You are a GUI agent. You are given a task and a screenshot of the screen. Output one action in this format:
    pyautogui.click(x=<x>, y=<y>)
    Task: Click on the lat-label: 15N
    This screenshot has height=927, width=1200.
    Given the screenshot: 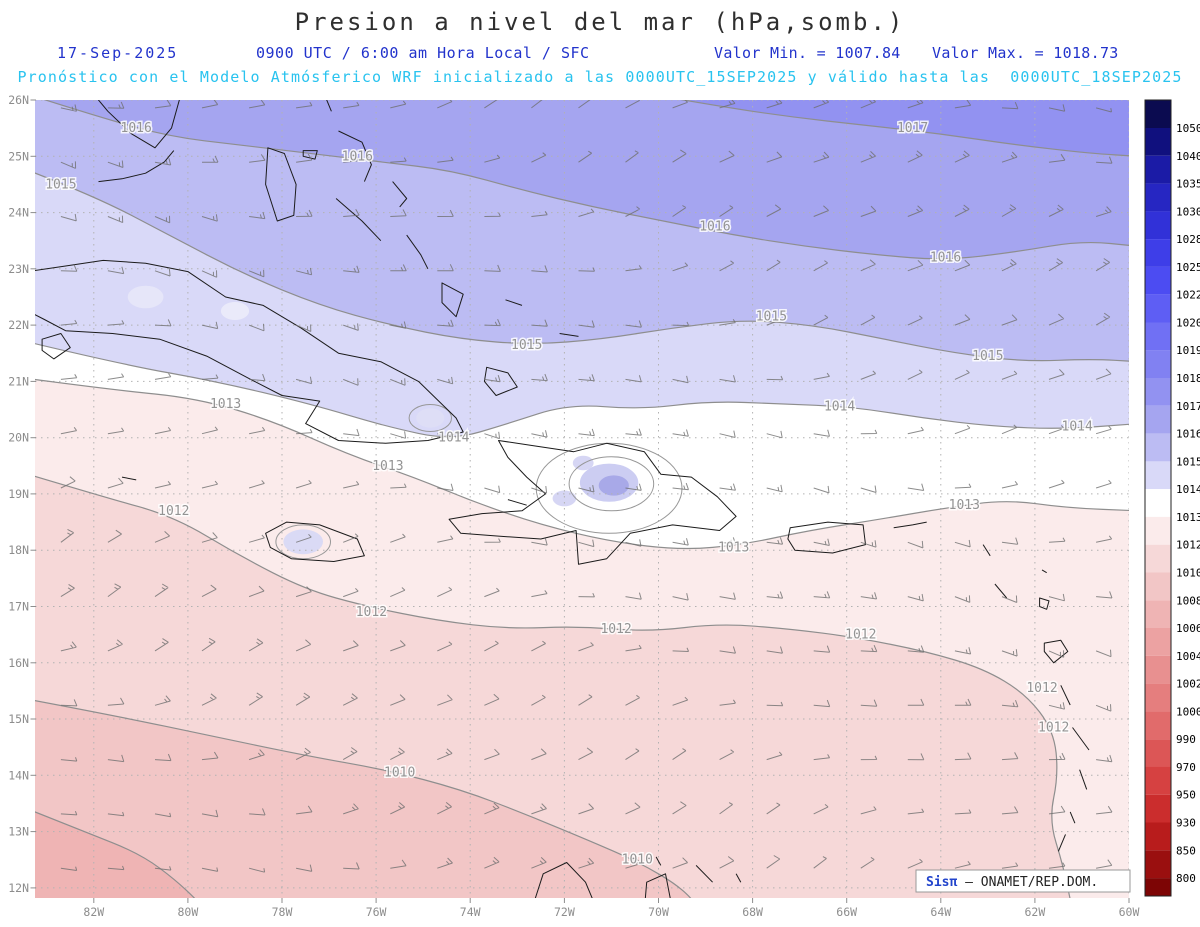 What is the action you would take?
    pyautogui.click(x=18, y=719)
    